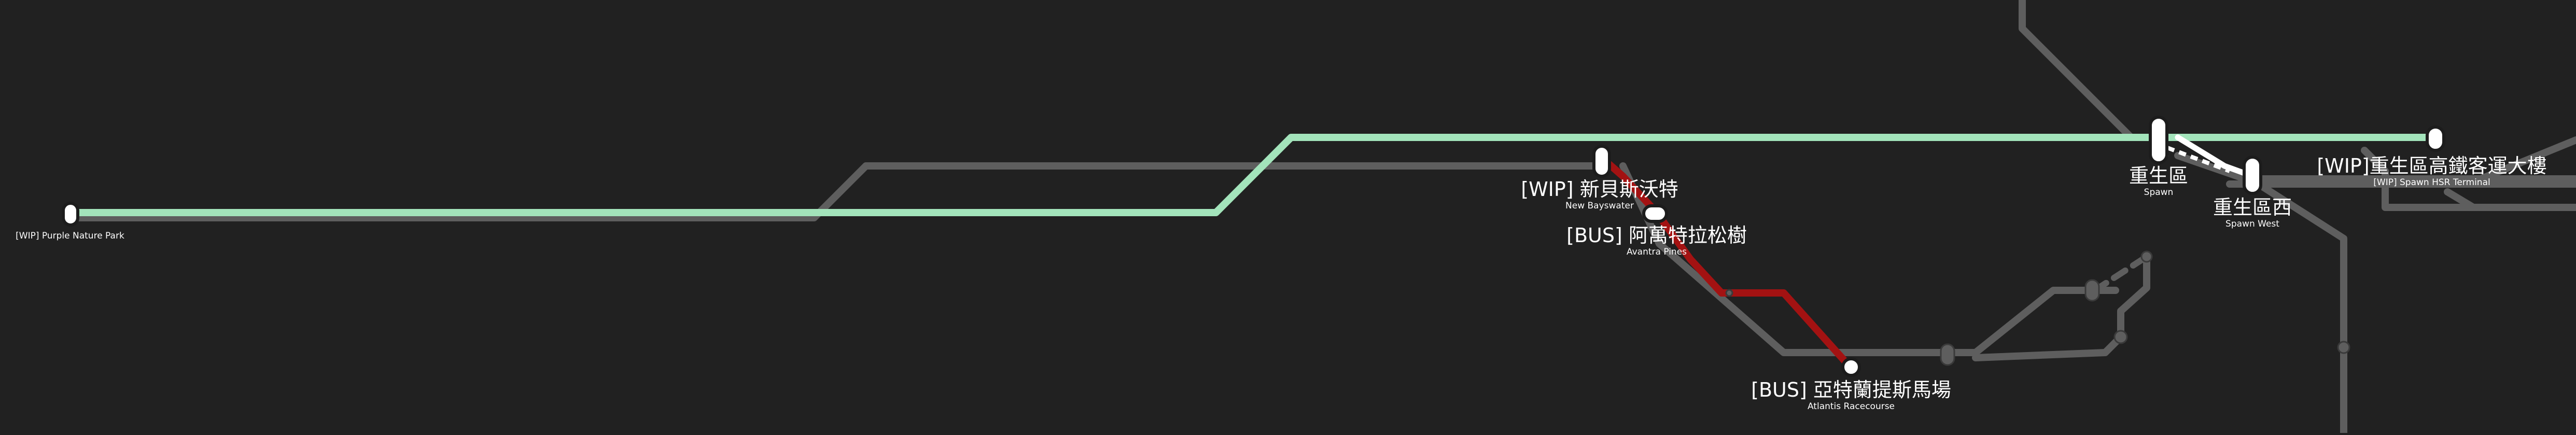 Image resolution: width=2576 pixels, height=435 pixels. Describe the element at coordinates (1656, 236) in the screenshot. I see `station-avantra-pines-name: [BUS] 阿萬特拉松樹` at that location.